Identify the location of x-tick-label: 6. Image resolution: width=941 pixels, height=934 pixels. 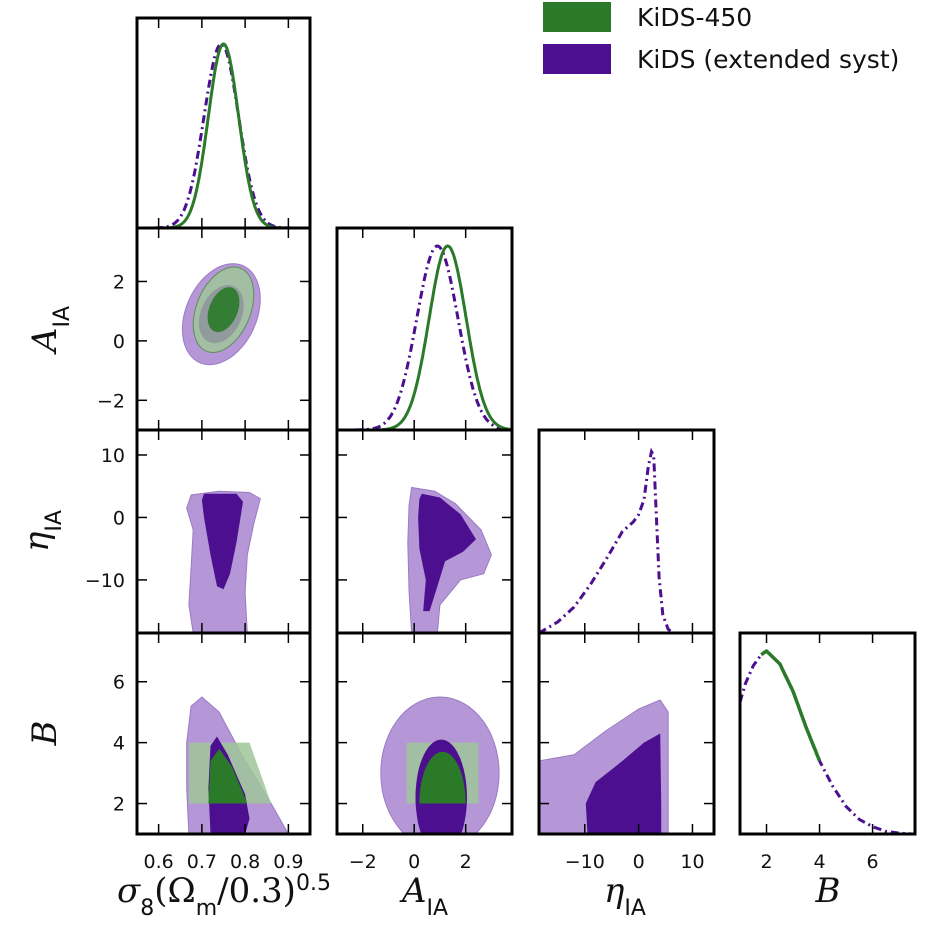
(873, 862).